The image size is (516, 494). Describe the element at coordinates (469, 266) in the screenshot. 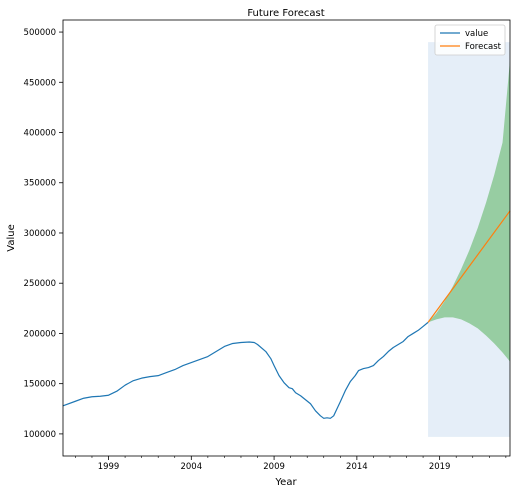

I see `series-line-forecast` at that location.